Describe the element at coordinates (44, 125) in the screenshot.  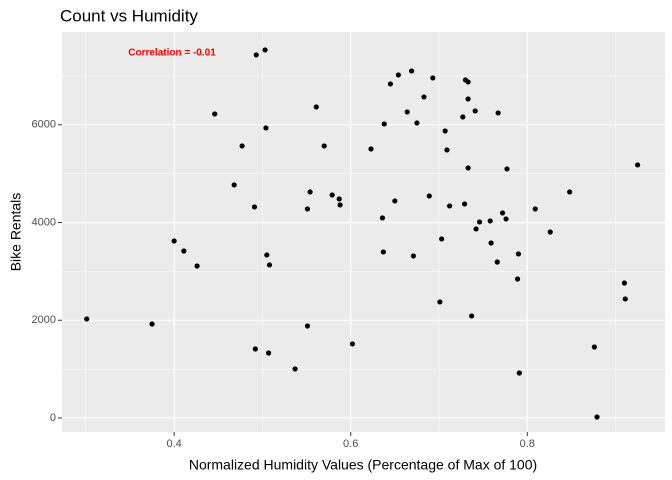
I see `y-tick-label: 6000` at that location.